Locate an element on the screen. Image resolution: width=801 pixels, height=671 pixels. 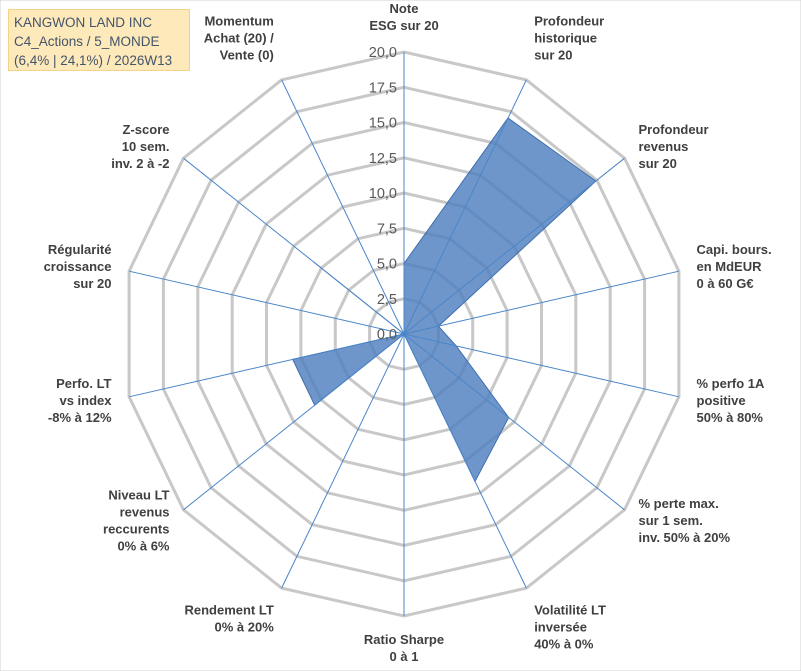
axis-label: Régularité croissance sur 20 is located at coordinates (78, 266).